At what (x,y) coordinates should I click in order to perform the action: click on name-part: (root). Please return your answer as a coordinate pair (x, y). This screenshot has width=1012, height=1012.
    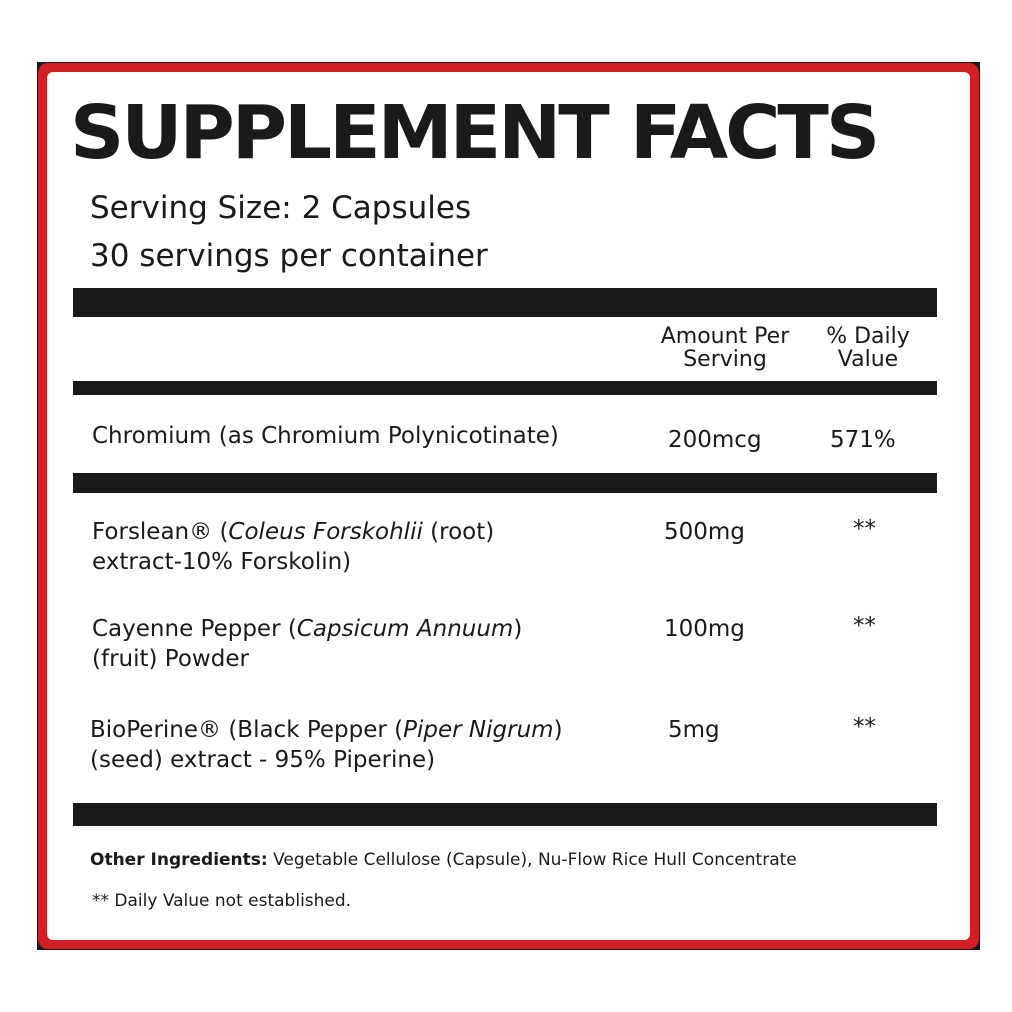
    Looking at the image, I should click on (458, 532).